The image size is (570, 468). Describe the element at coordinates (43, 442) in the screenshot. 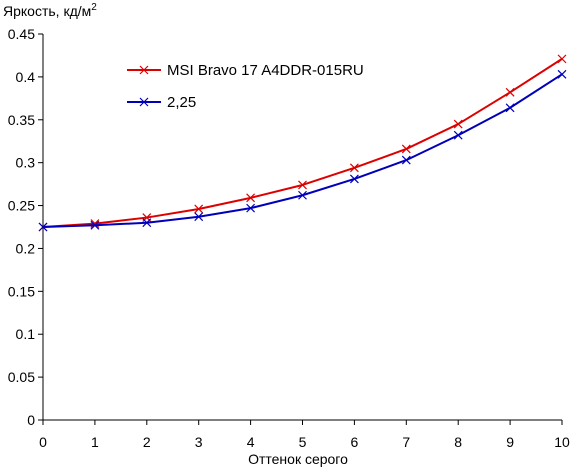

I see `x-tick-label: 0` at that location.